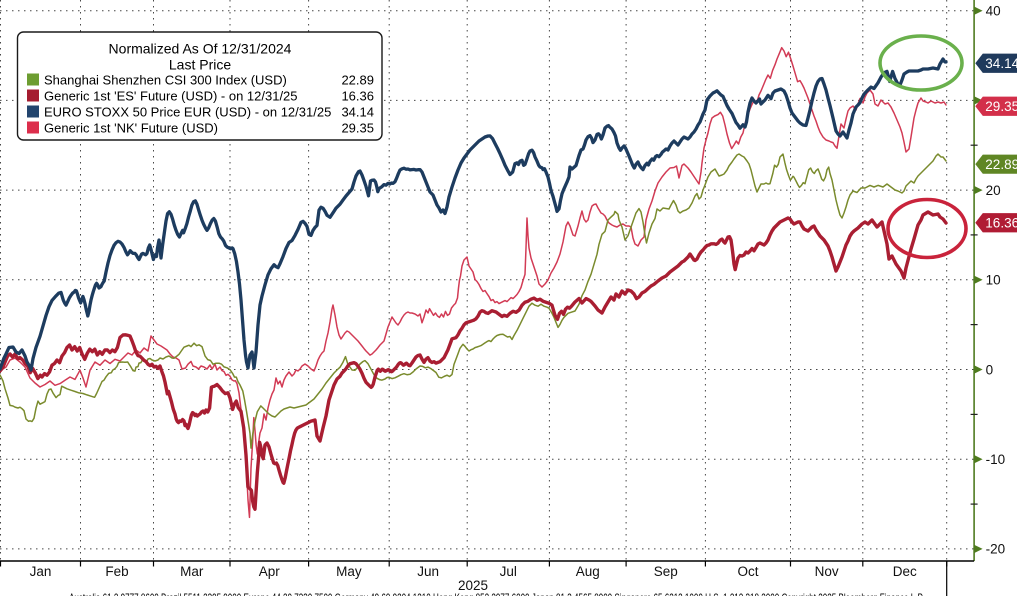 The image size is (1017, 596). Describe the element at coordinates (428, 571) in the screenshot. I see `svg-text: Jun` at that location.